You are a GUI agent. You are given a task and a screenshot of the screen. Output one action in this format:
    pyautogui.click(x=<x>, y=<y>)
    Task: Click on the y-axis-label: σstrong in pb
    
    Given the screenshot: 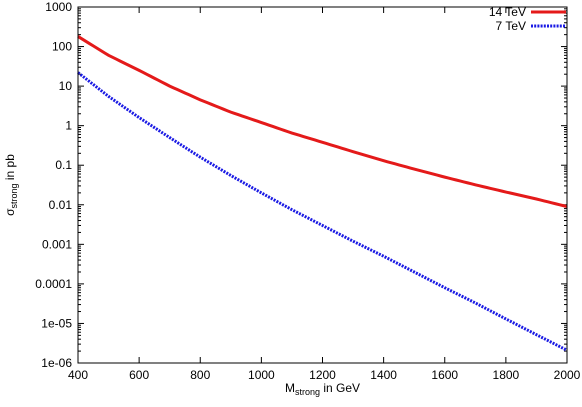 What is the action you would take?
    pyautogui.click(x=11, y=185)
    